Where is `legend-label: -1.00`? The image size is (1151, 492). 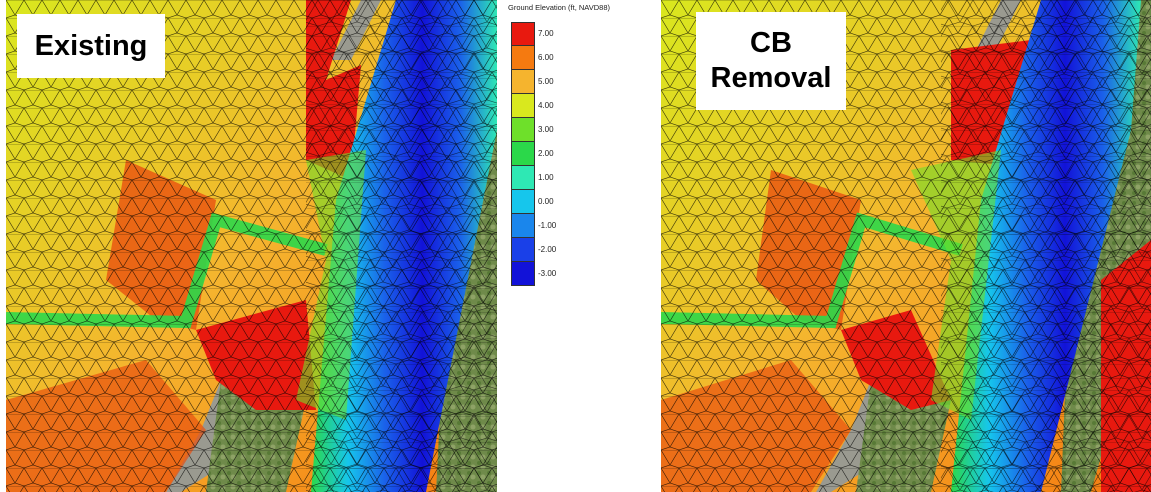
legend-label: -1.00 is located at coordinates (547, 225).